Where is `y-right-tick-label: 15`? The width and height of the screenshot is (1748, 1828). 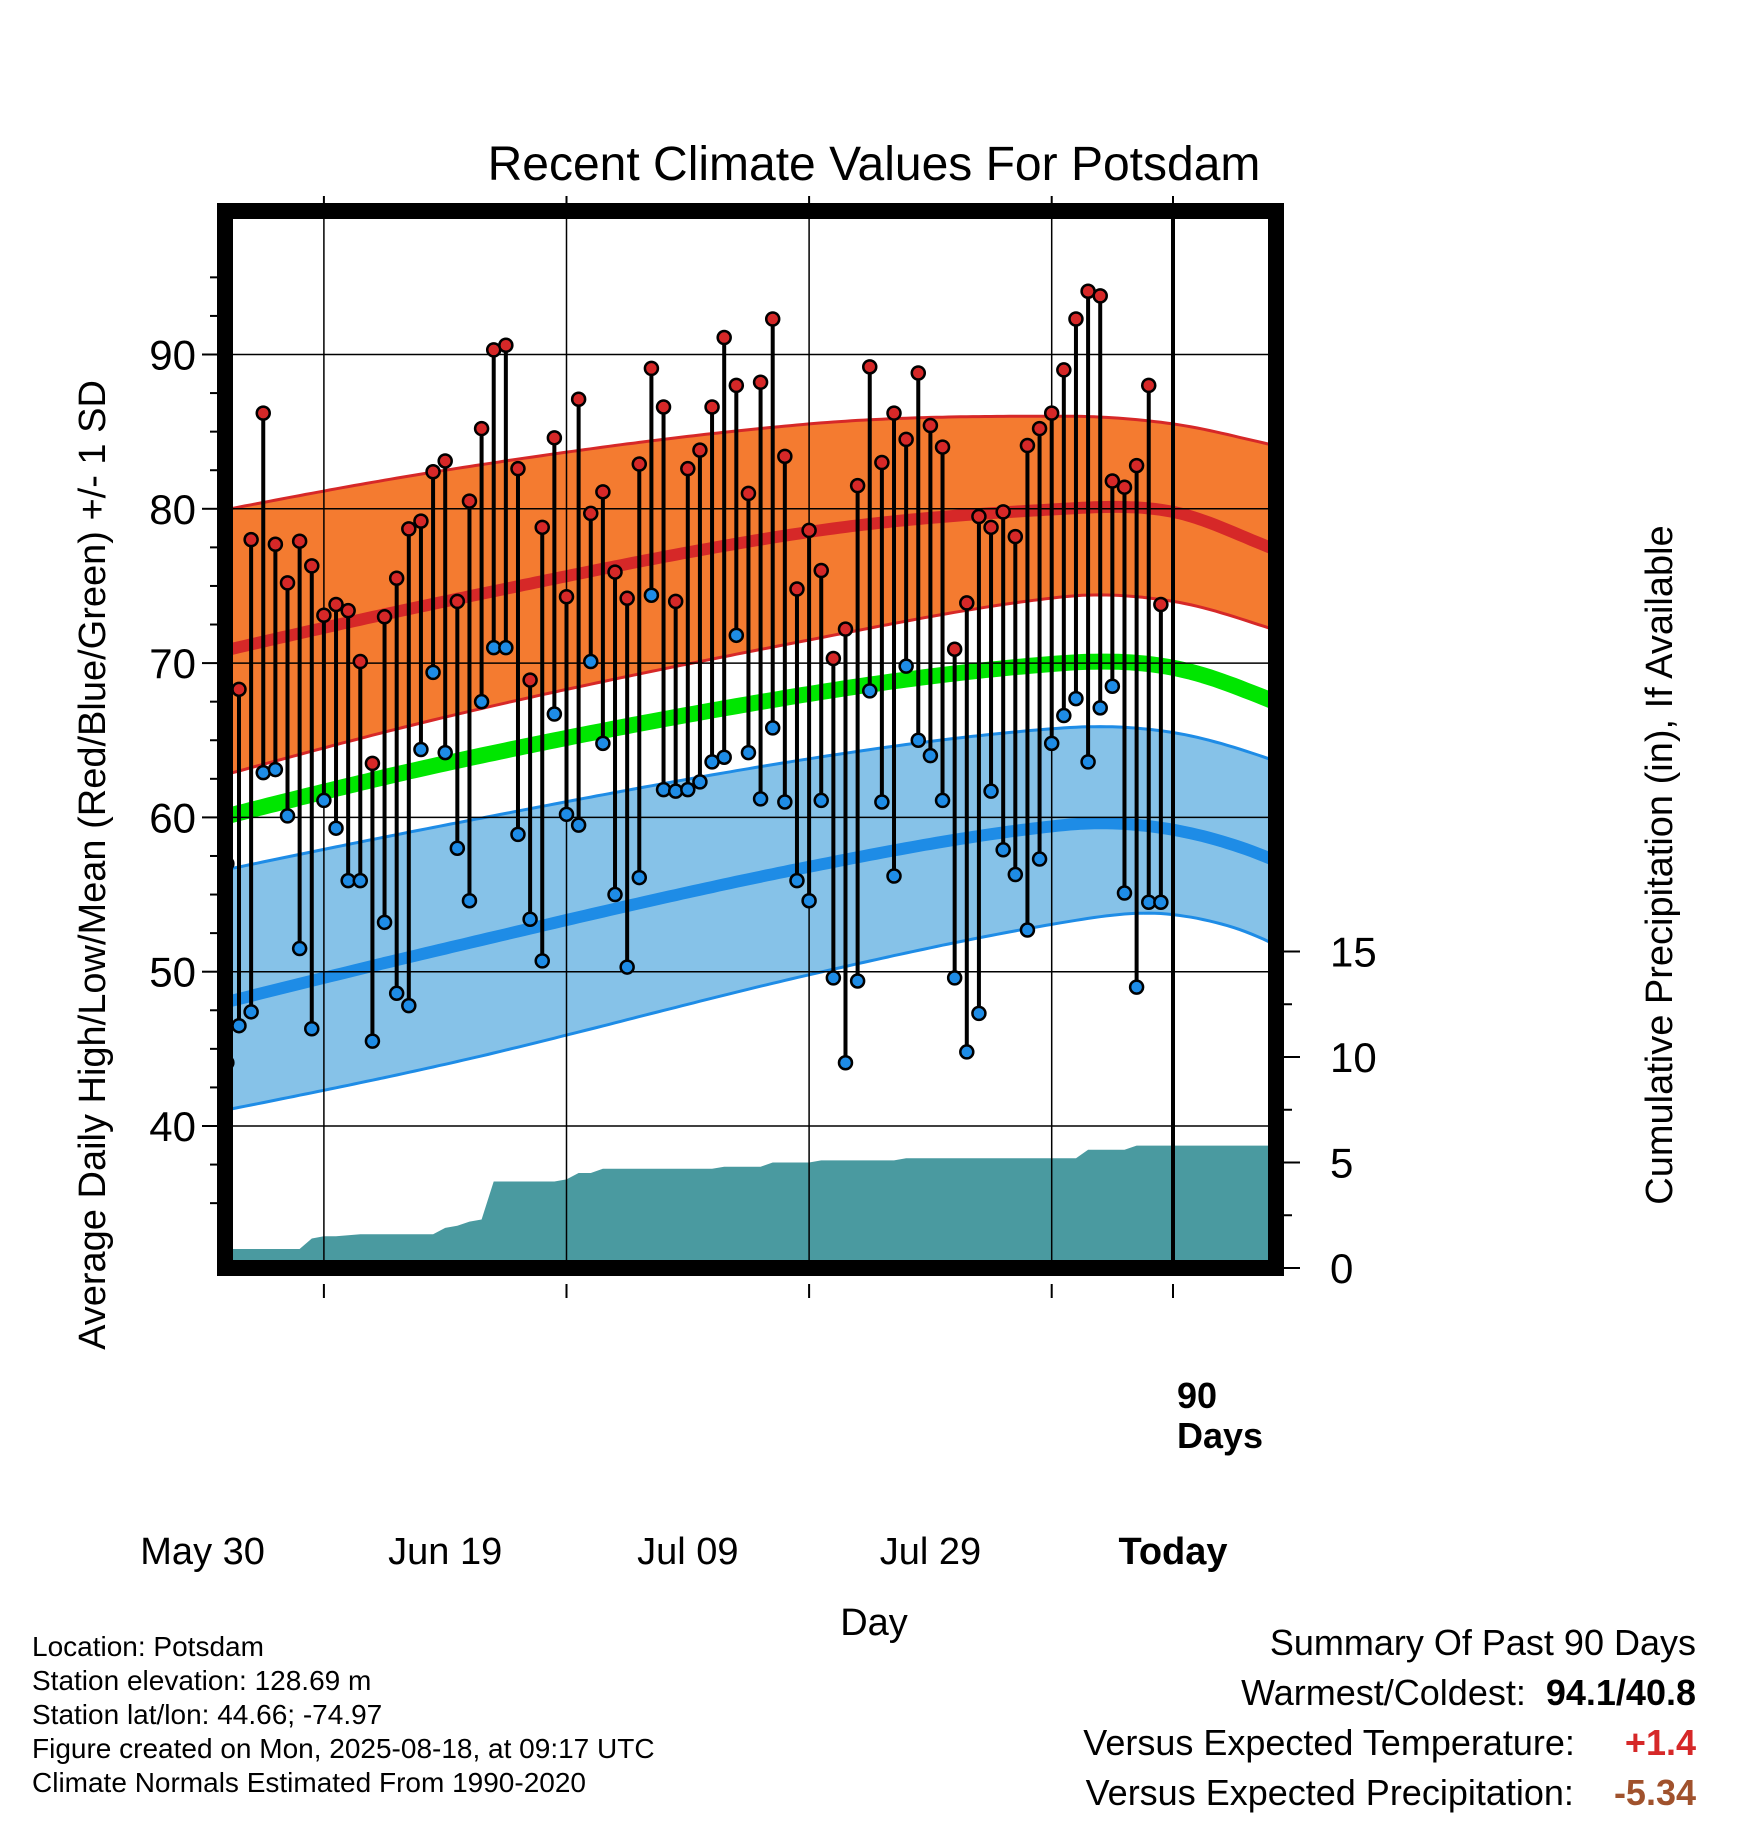
y-right-tick-label: 15 is located at coordinates (1353, 952).